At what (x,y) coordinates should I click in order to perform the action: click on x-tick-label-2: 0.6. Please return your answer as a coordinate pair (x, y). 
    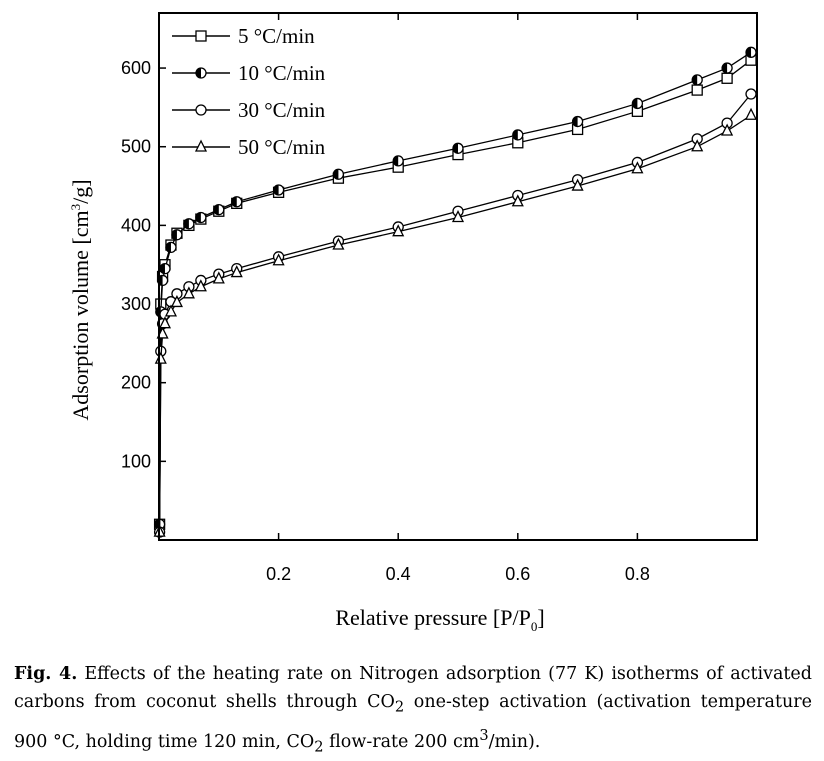
    Looking at the image, I should click on (517, 574).